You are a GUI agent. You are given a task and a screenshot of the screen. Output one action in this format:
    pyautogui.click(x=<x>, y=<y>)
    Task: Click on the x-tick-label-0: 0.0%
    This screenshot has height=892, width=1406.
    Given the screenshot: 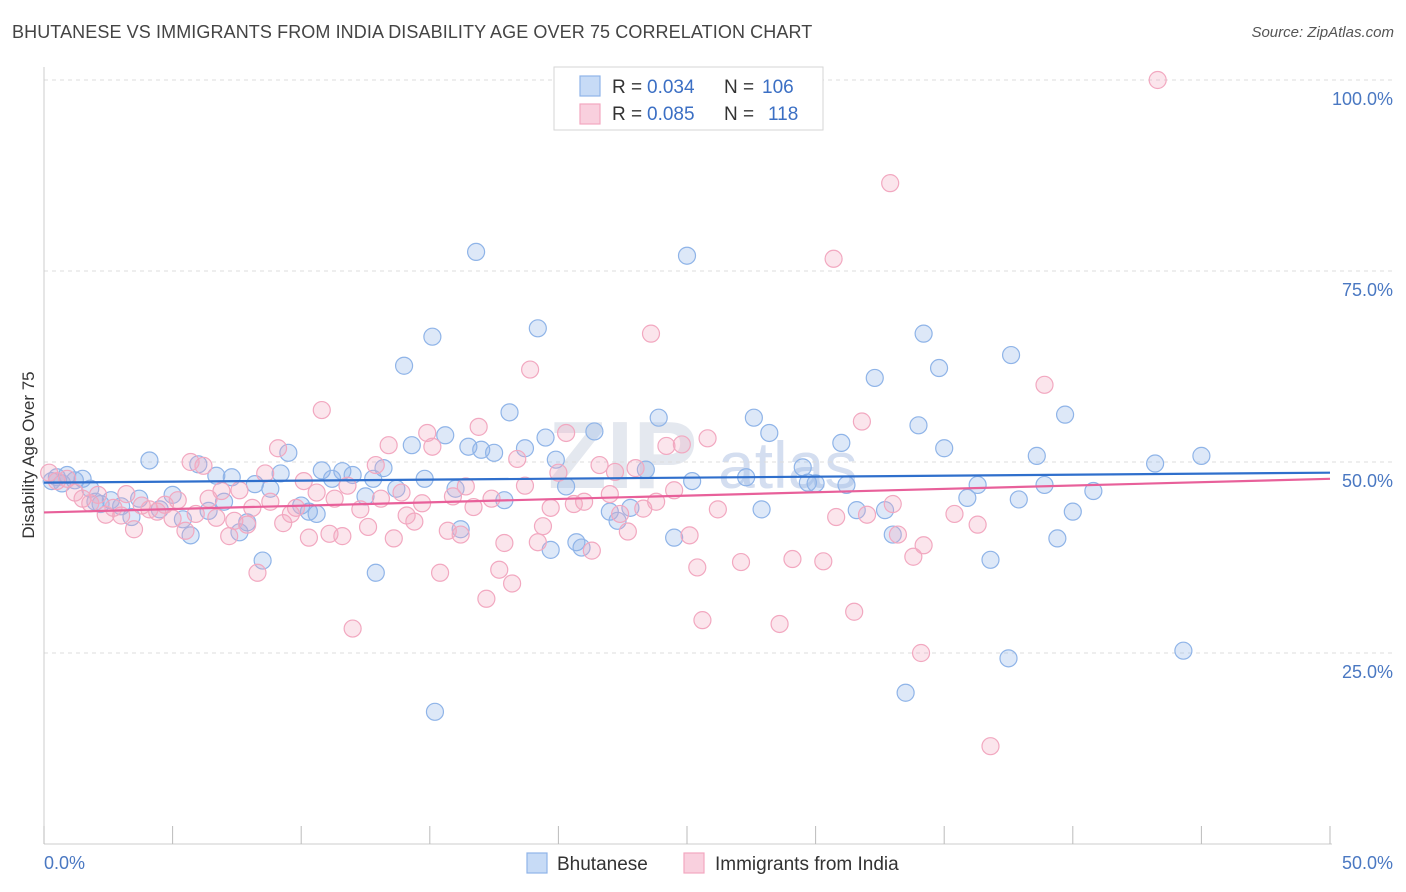 What is the action you would take?
    pyautogui.click(x=64, y=863)
    